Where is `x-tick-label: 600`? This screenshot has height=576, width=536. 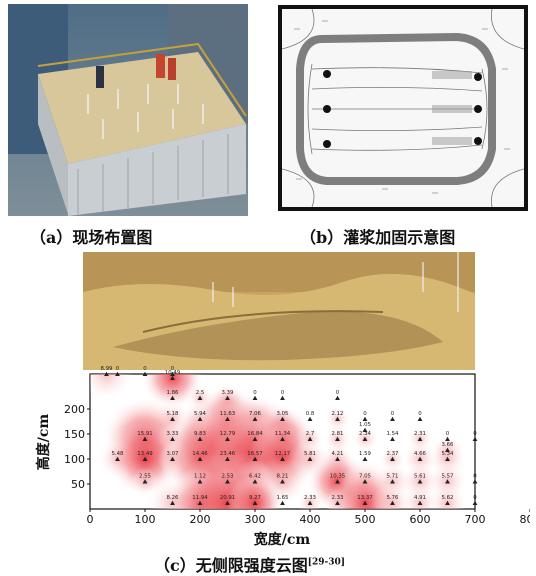
x-tick-label: 600 is located at coordinates (420, 519).